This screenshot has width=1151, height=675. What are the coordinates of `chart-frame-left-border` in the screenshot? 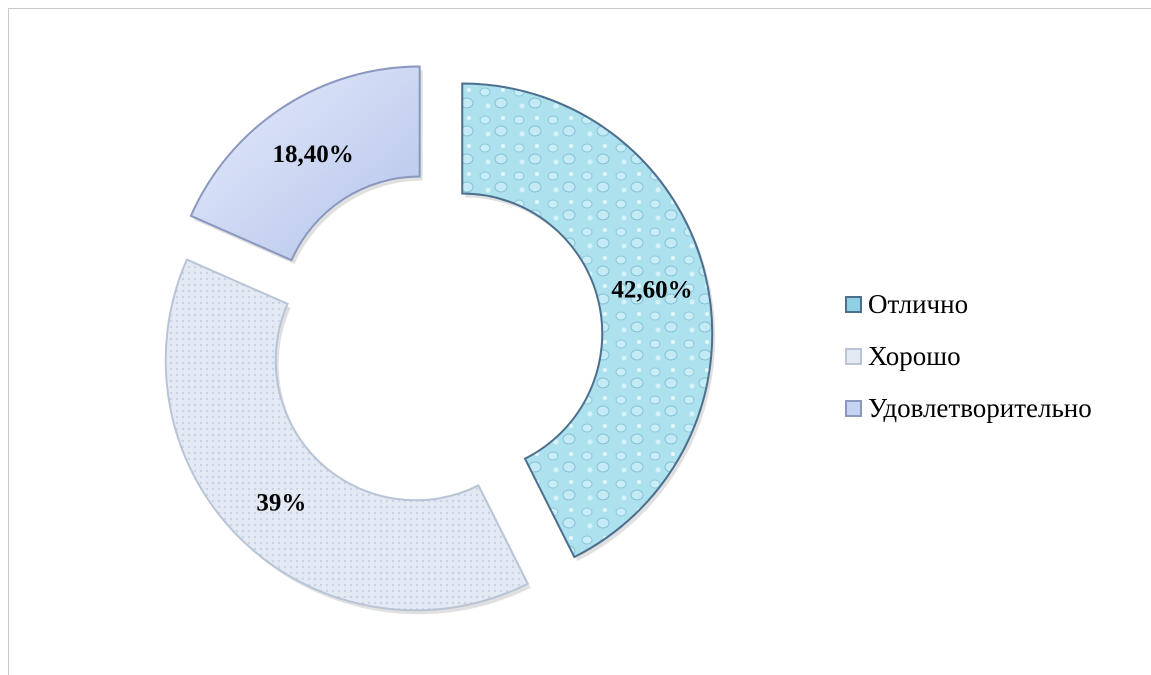 It's located at (8, 341).